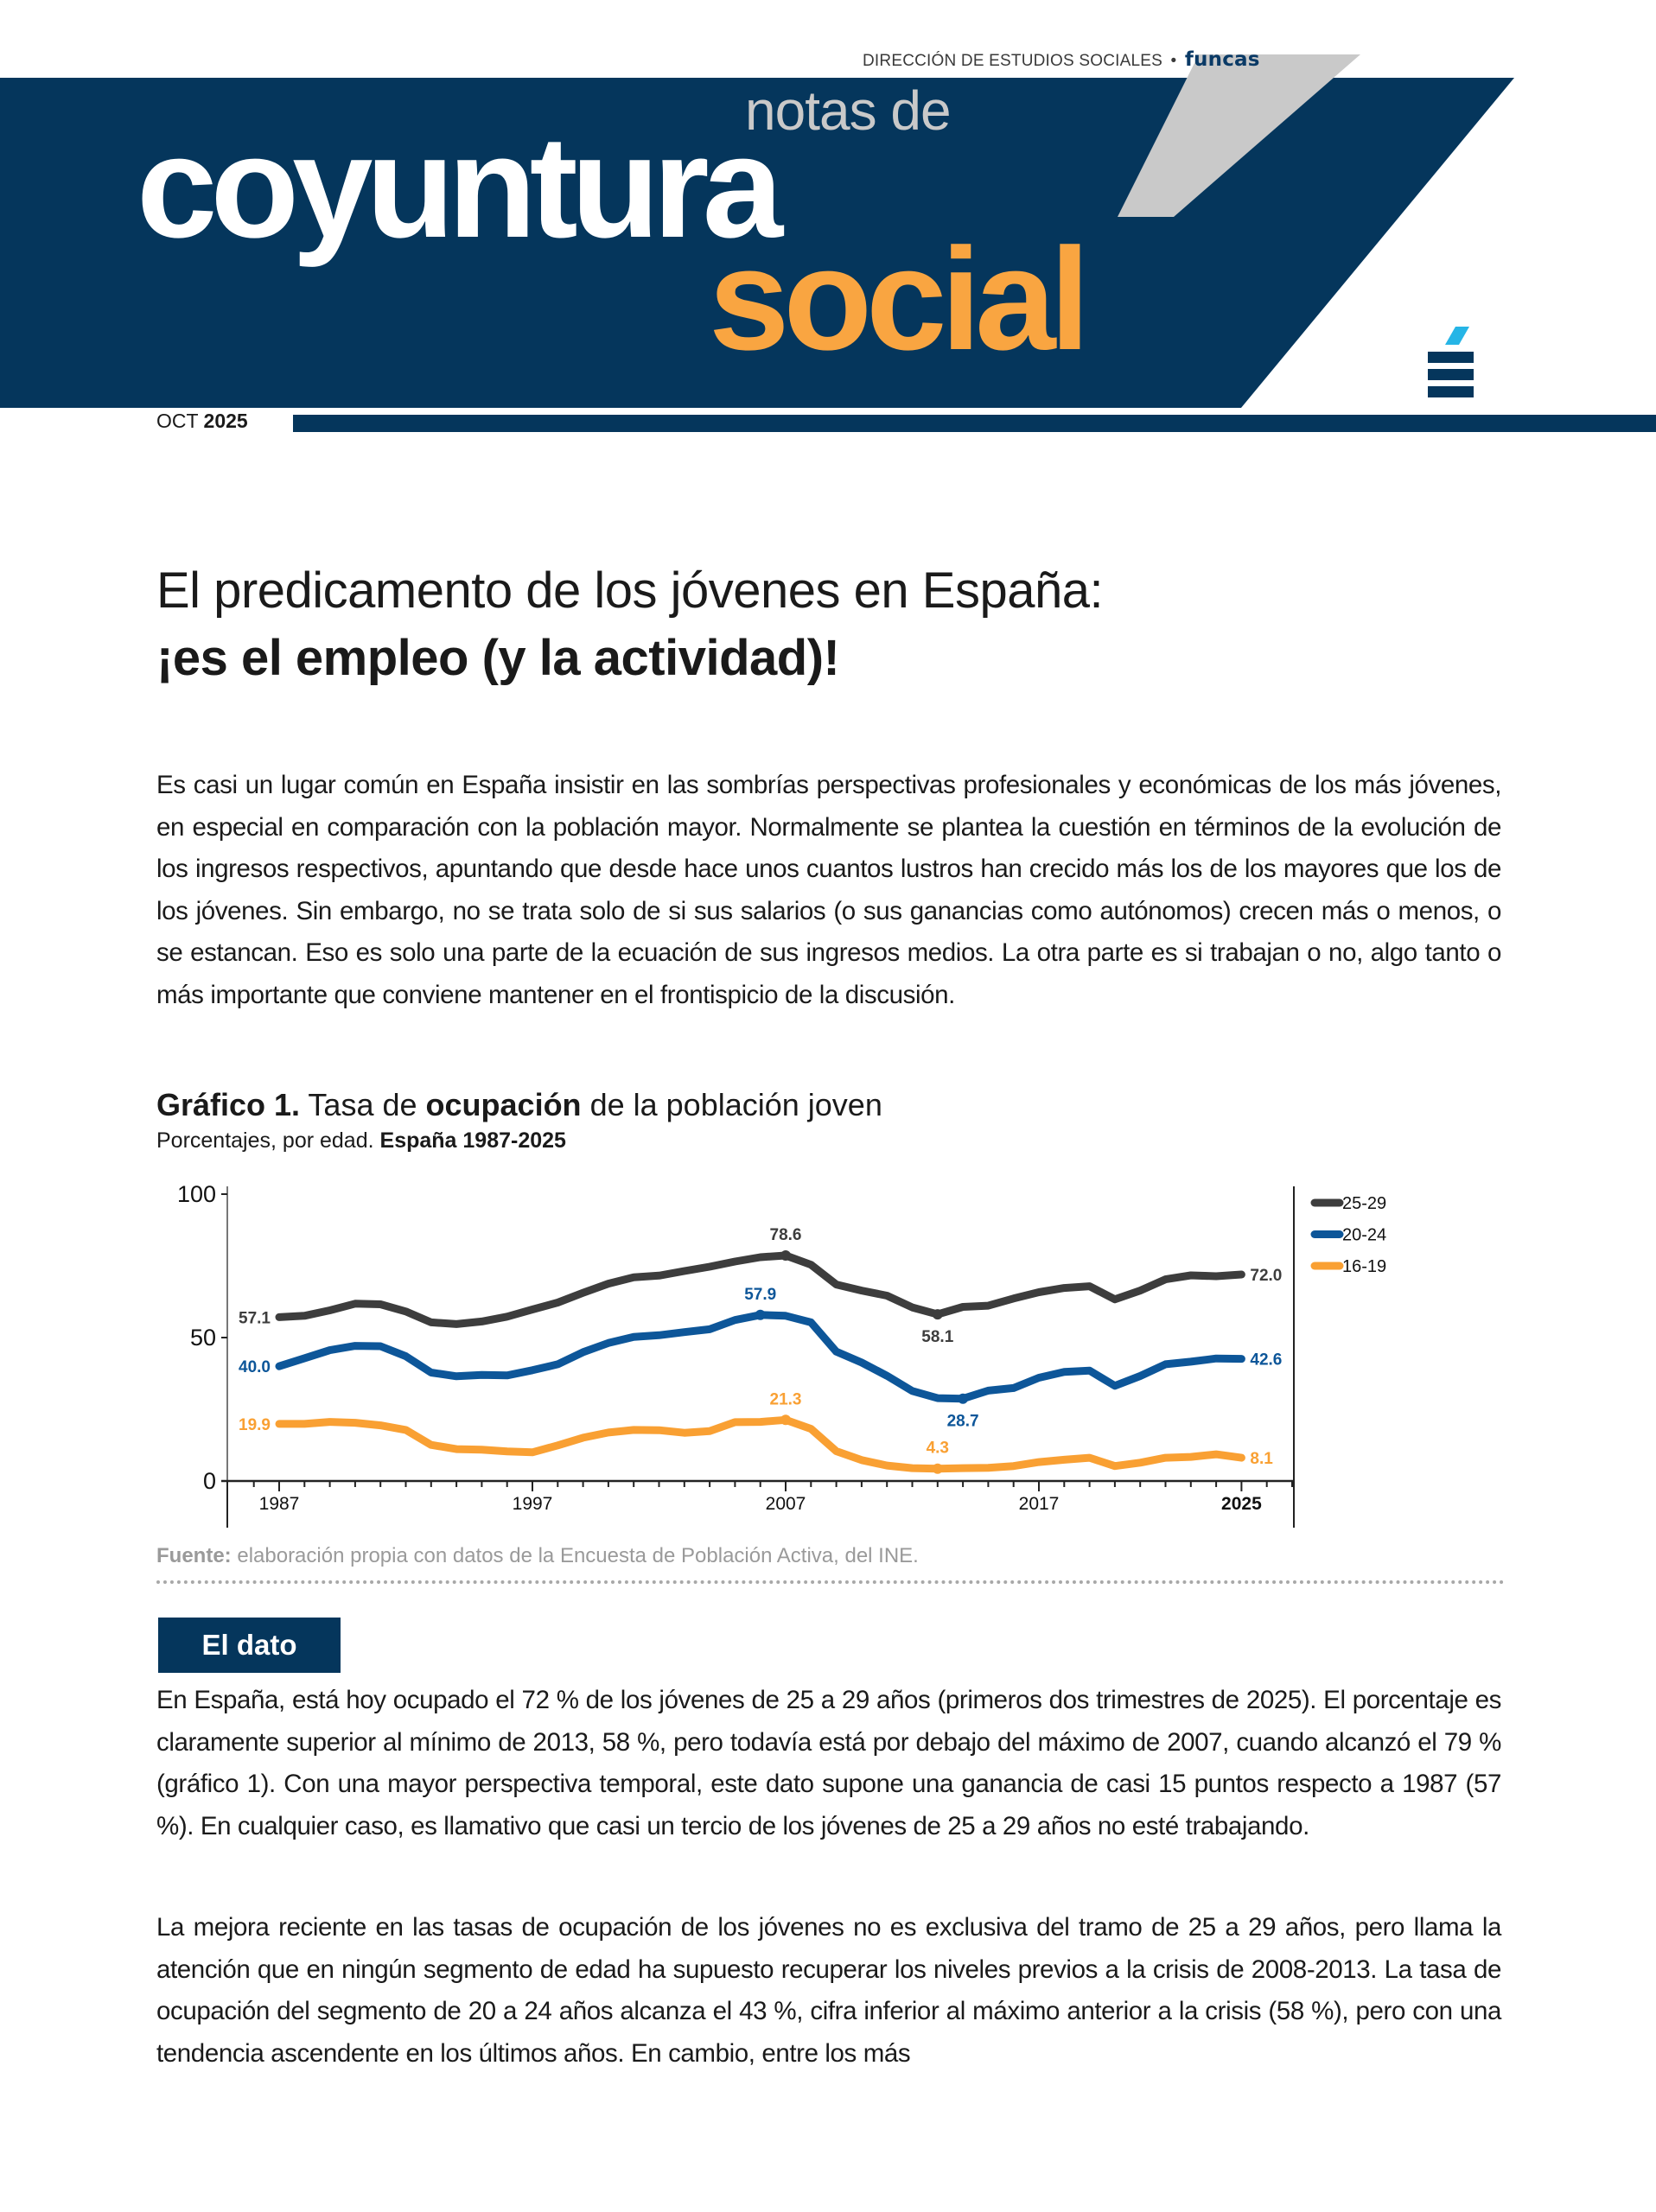 The width and height of the screenshot is (1656, 2212). Describe the element at coordinates (1241, 1504) in the screenshot. I see `x-tick-label: 2025` at that location.